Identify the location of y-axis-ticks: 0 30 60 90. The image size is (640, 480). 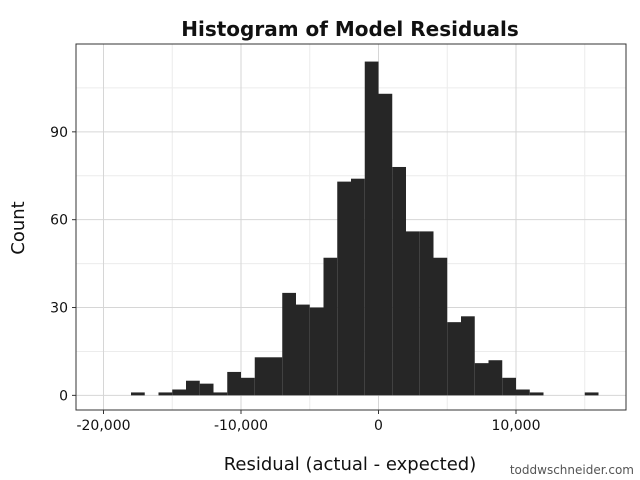
(63, 264).